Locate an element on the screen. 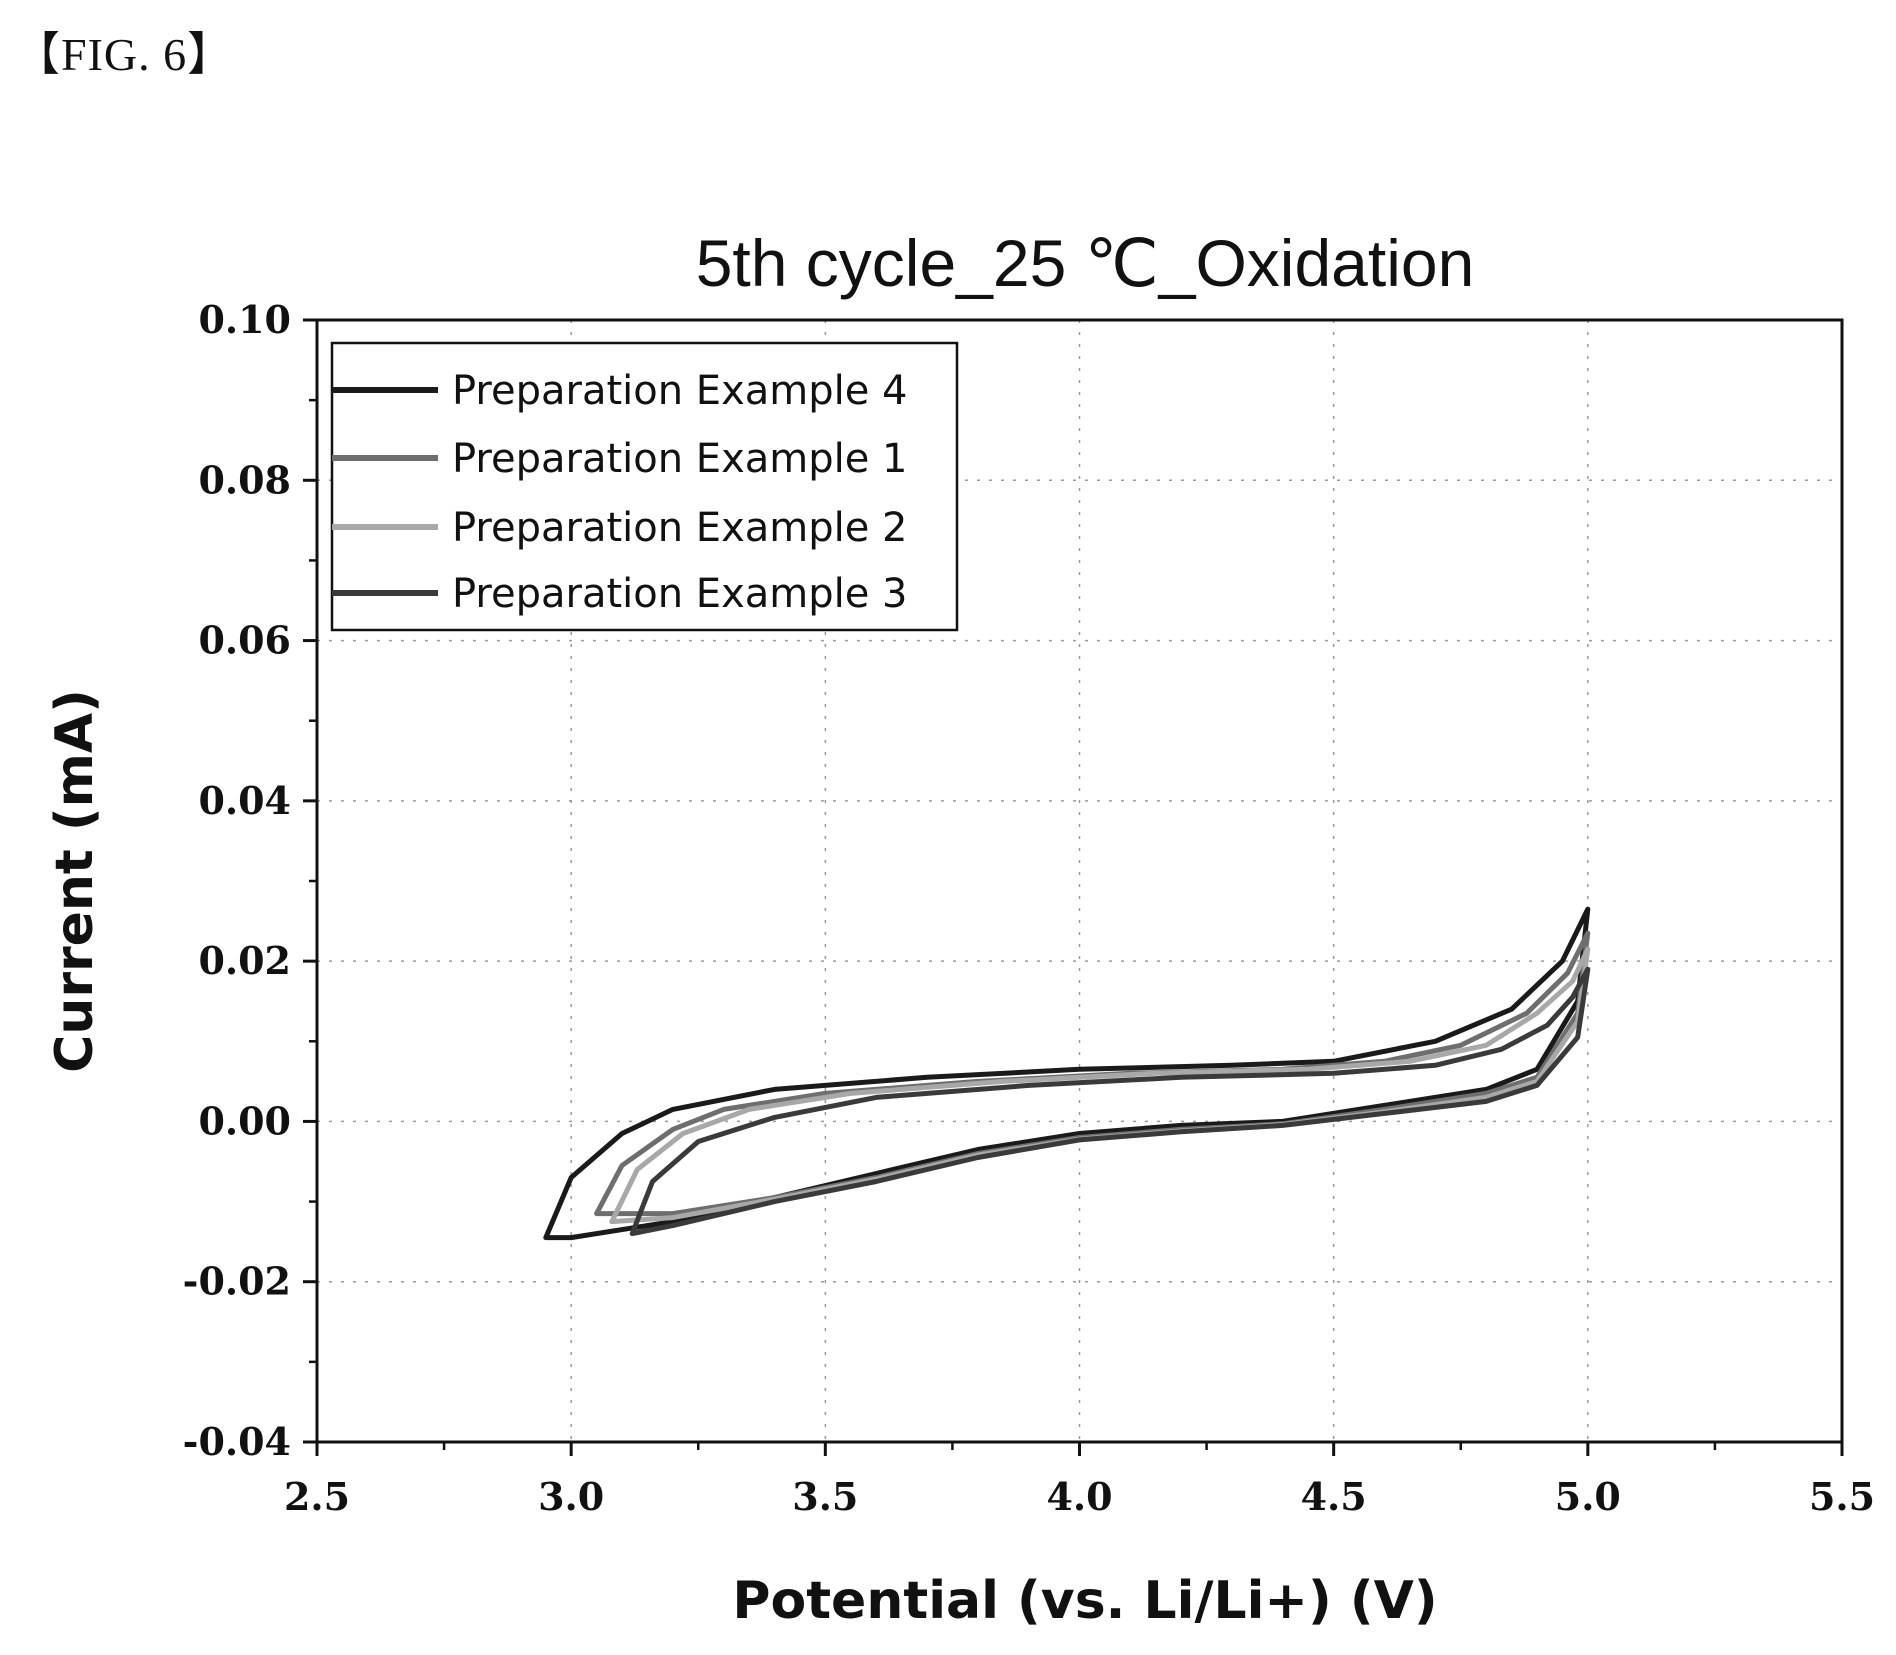  x-tick-label: 4.0 is located at coordinates (1079, 1496).